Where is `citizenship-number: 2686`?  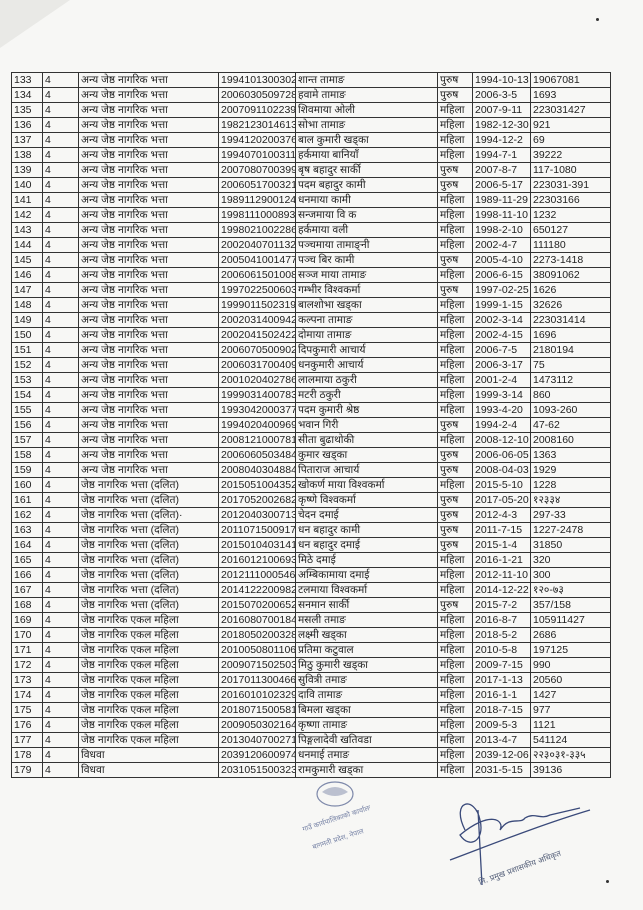
citizenship-number: 2686 is located at coordinates (570, 635).